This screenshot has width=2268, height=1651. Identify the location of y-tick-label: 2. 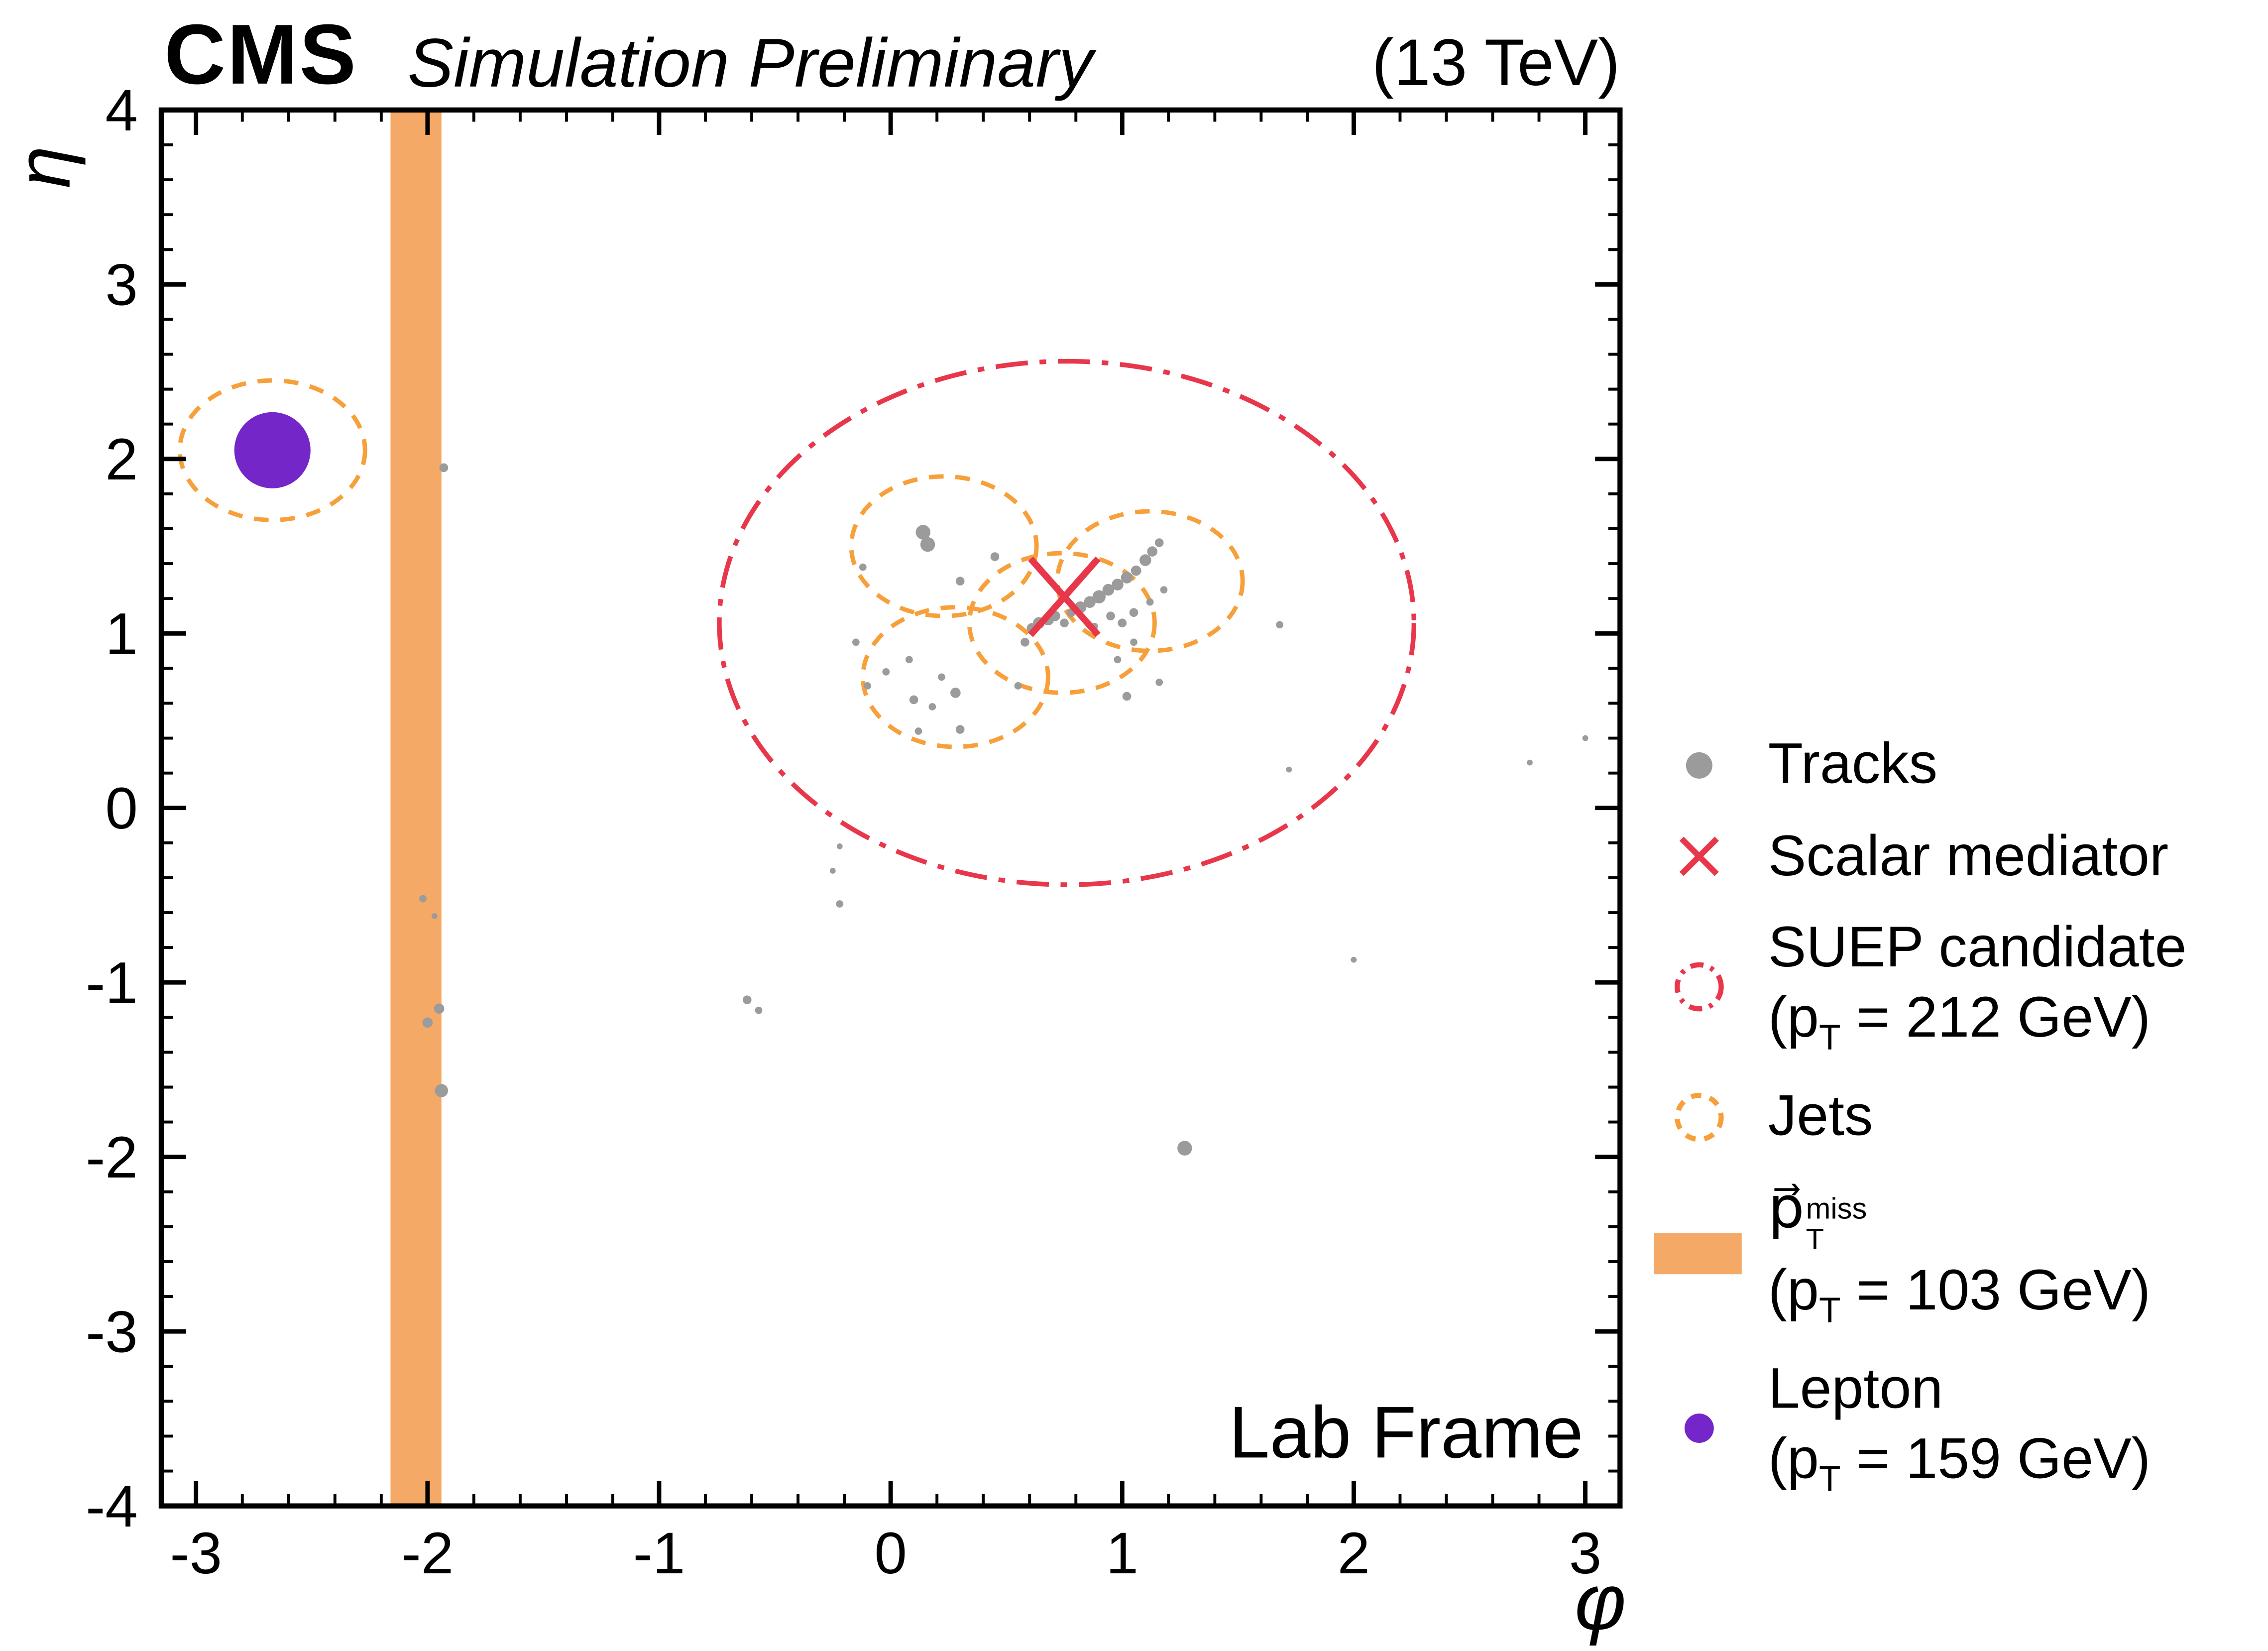
(121, 459).